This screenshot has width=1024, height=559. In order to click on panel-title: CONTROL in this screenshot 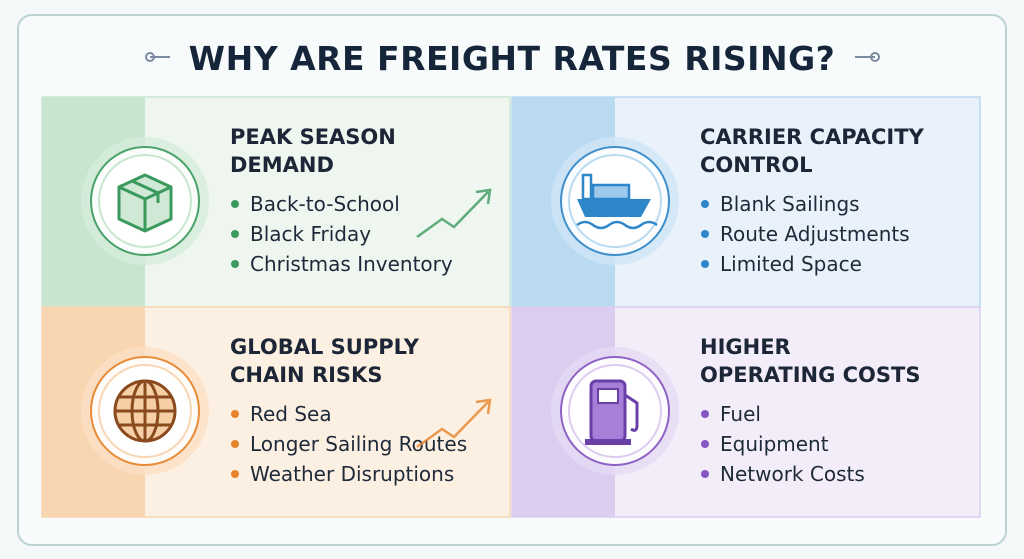, I will do `click(756, 165)`.